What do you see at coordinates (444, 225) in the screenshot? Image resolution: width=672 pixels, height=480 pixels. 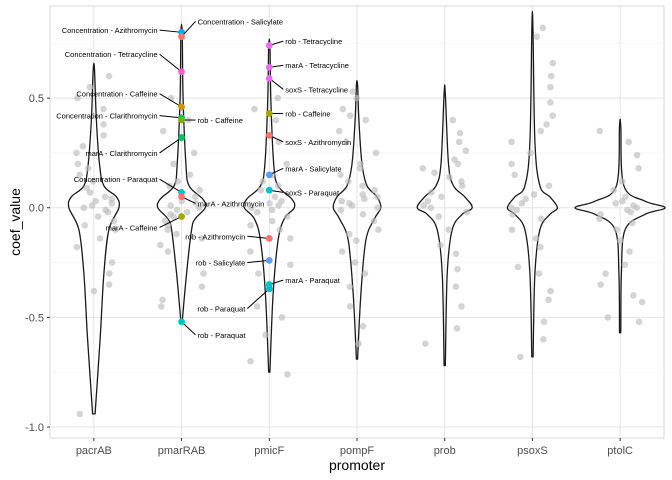 I see `violin-prob` at bounding box center [444, 225].